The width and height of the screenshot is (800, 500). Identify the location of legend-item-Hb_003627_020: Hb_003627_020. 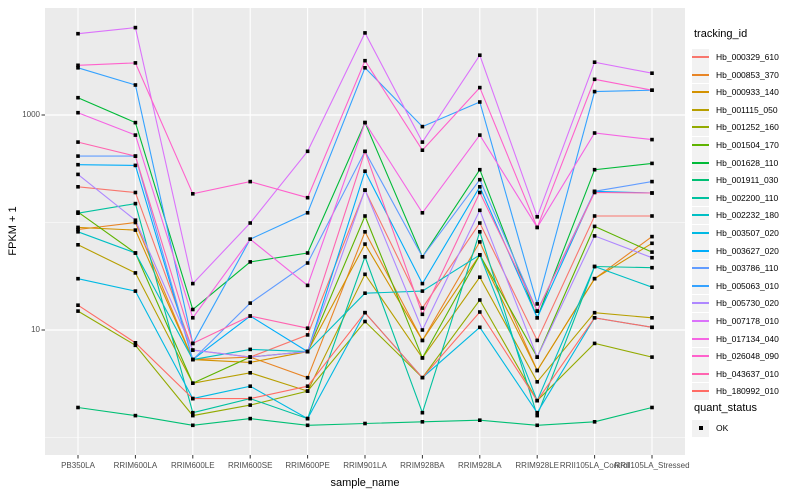
(735, 251).